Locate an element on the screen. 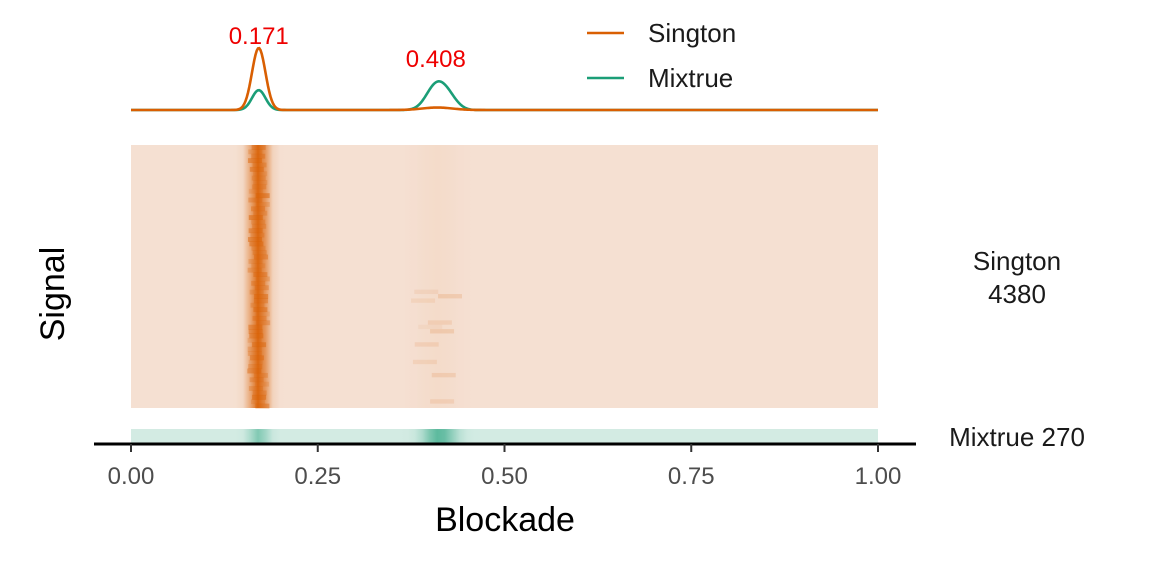  x-tick-label: 0.50 is located at coordinates (504, 476).